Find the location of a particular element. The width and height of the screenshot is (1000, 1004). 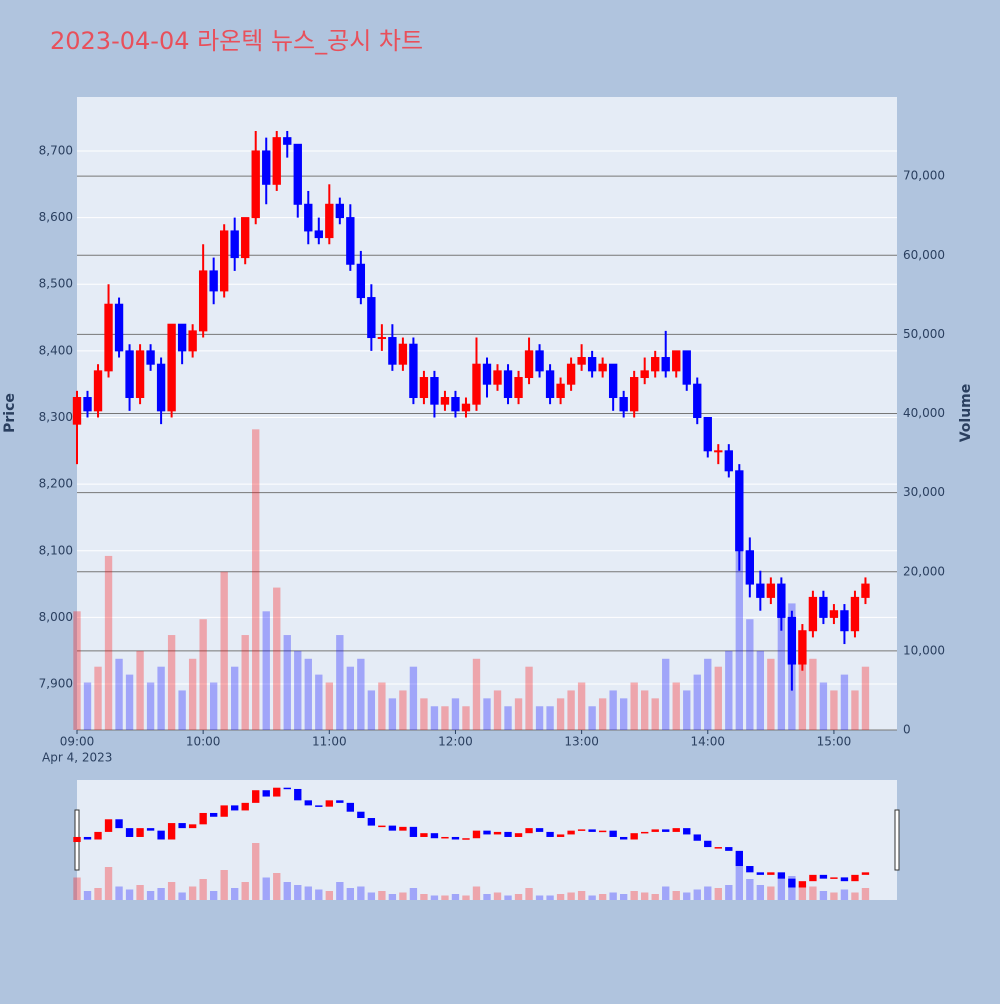

y2-tick-label: 30,000 is located at coordinates (924, 492).